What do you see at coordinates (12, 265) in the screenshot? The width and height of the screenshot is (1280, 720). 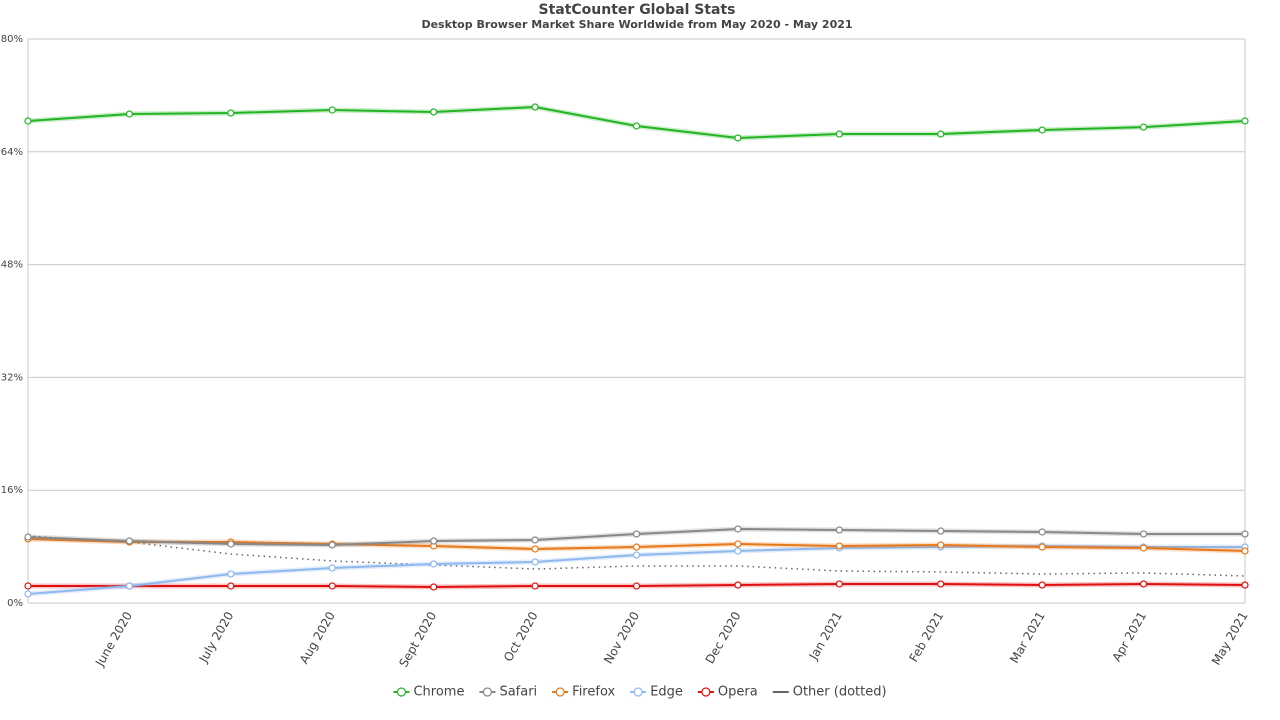 I see `y-tick-label: 48%` at bounding box center [12, 265].